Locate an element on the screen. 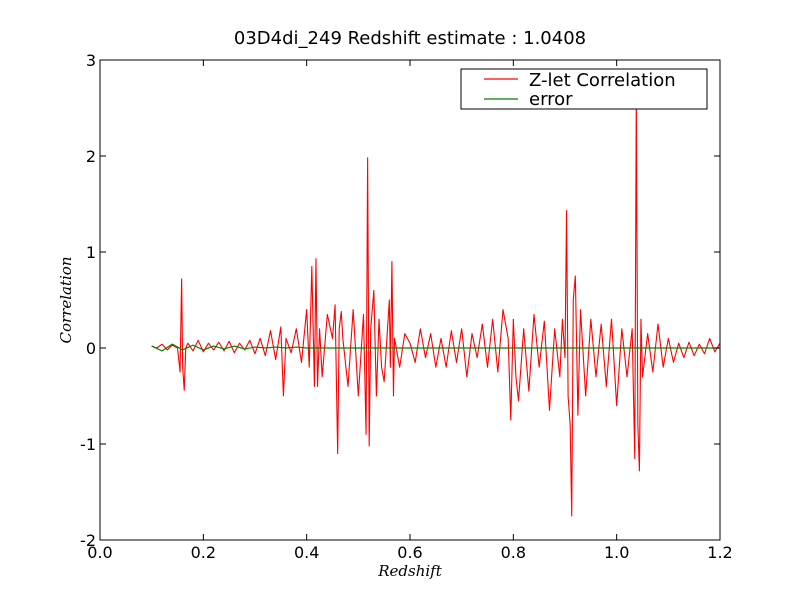 The image size is (800, 600). x-tick-label: 0.6 is located at coordinates (409, 552).